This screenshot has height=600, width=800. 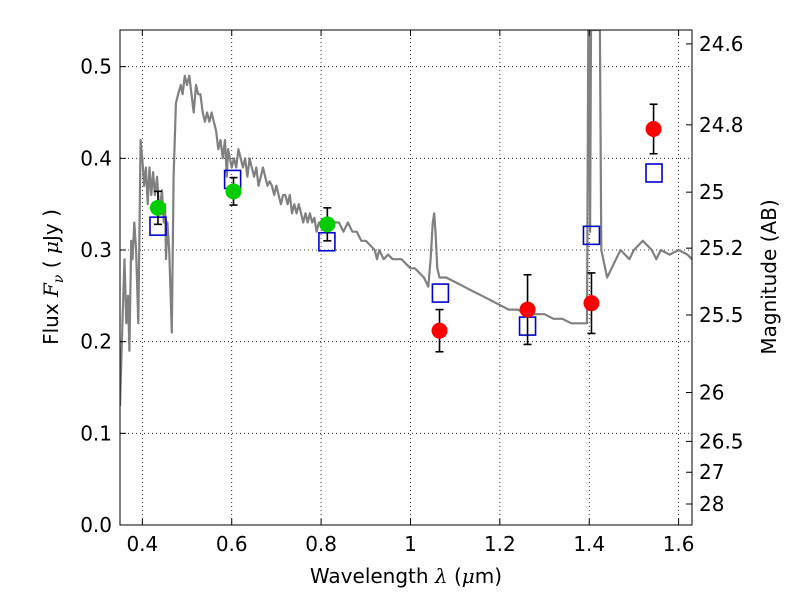 I want to click on magnitude-tick-label: 25.2, so click(x=721, y=248).